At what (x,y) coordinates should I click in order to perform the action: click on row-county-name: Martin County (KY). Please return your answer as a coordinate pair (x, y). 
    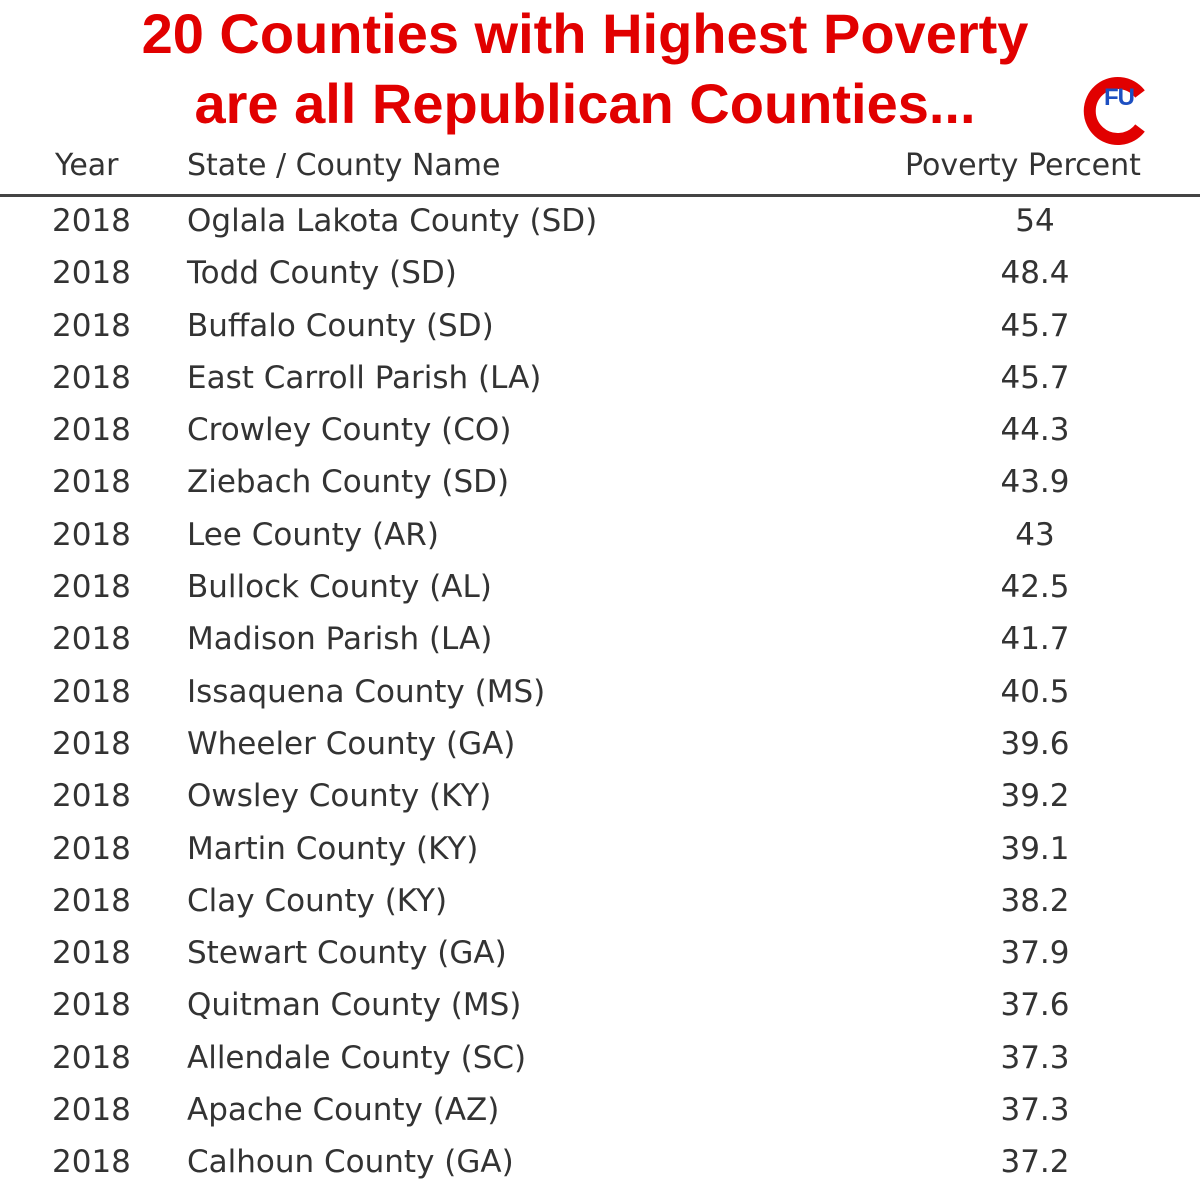
    Looking at the image, I should click on (333, 848).